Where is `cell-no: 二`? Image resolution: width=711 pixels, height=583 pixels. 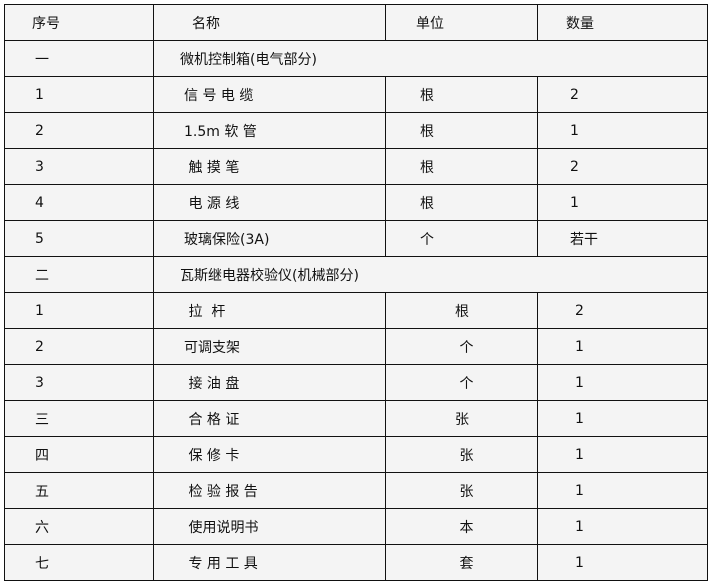
cell-no: 二 is located at coordinates (79, 274).